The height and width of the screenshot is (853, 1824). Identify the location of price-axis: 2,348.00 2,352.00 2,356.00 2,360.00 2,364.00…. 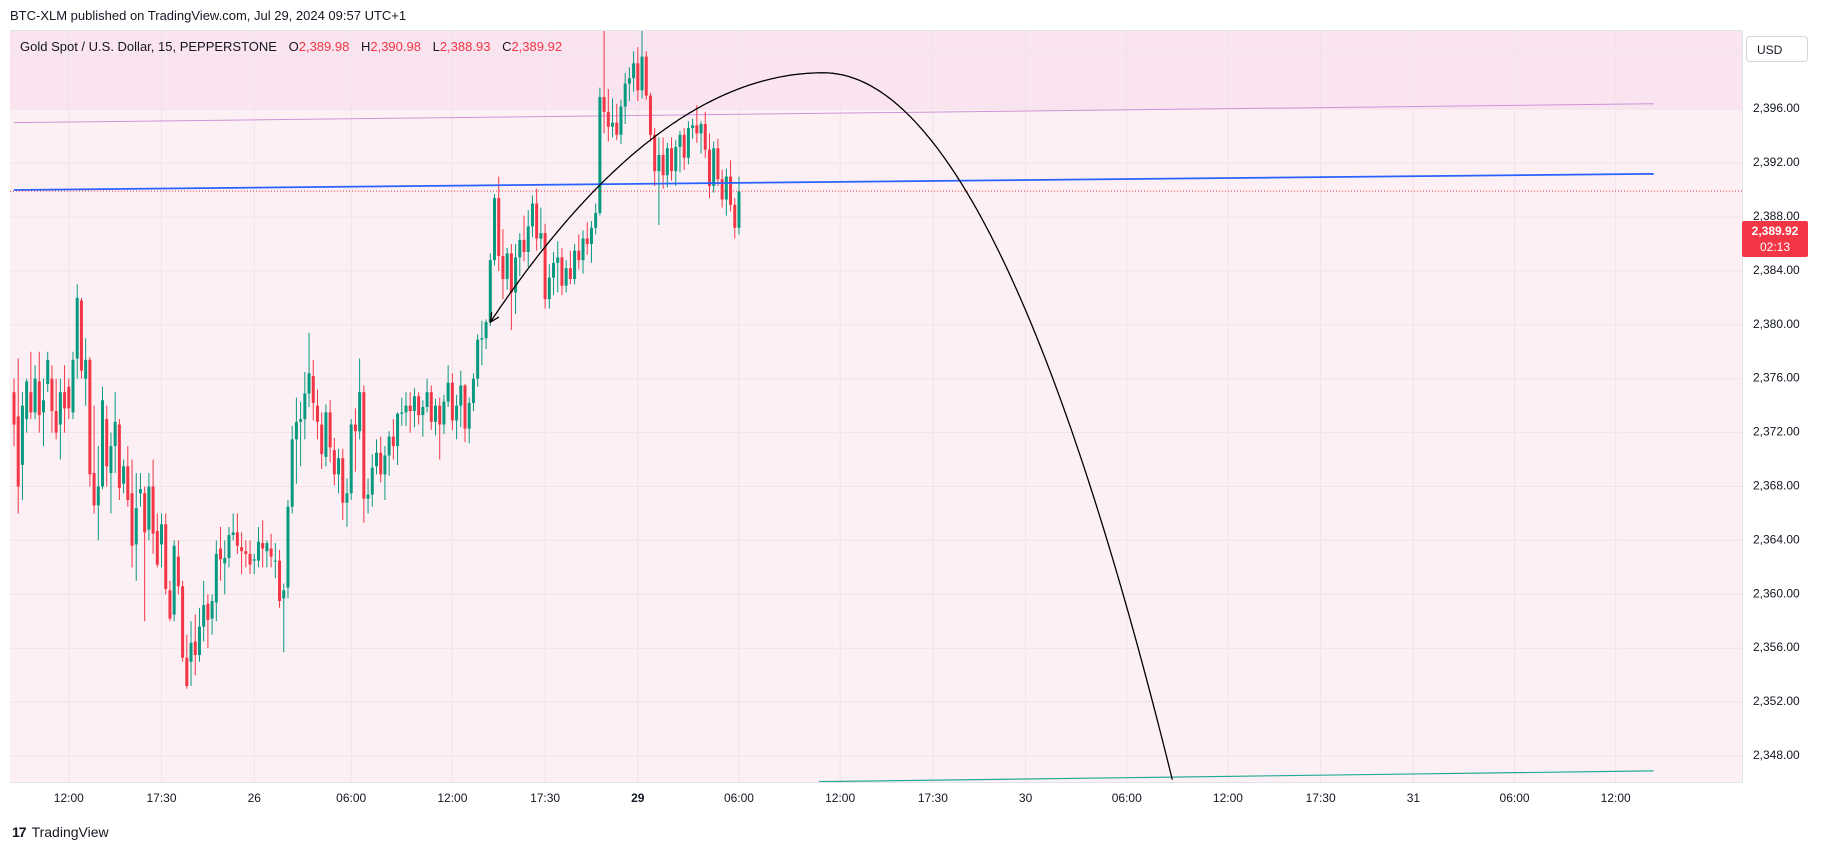
(1783, 406).